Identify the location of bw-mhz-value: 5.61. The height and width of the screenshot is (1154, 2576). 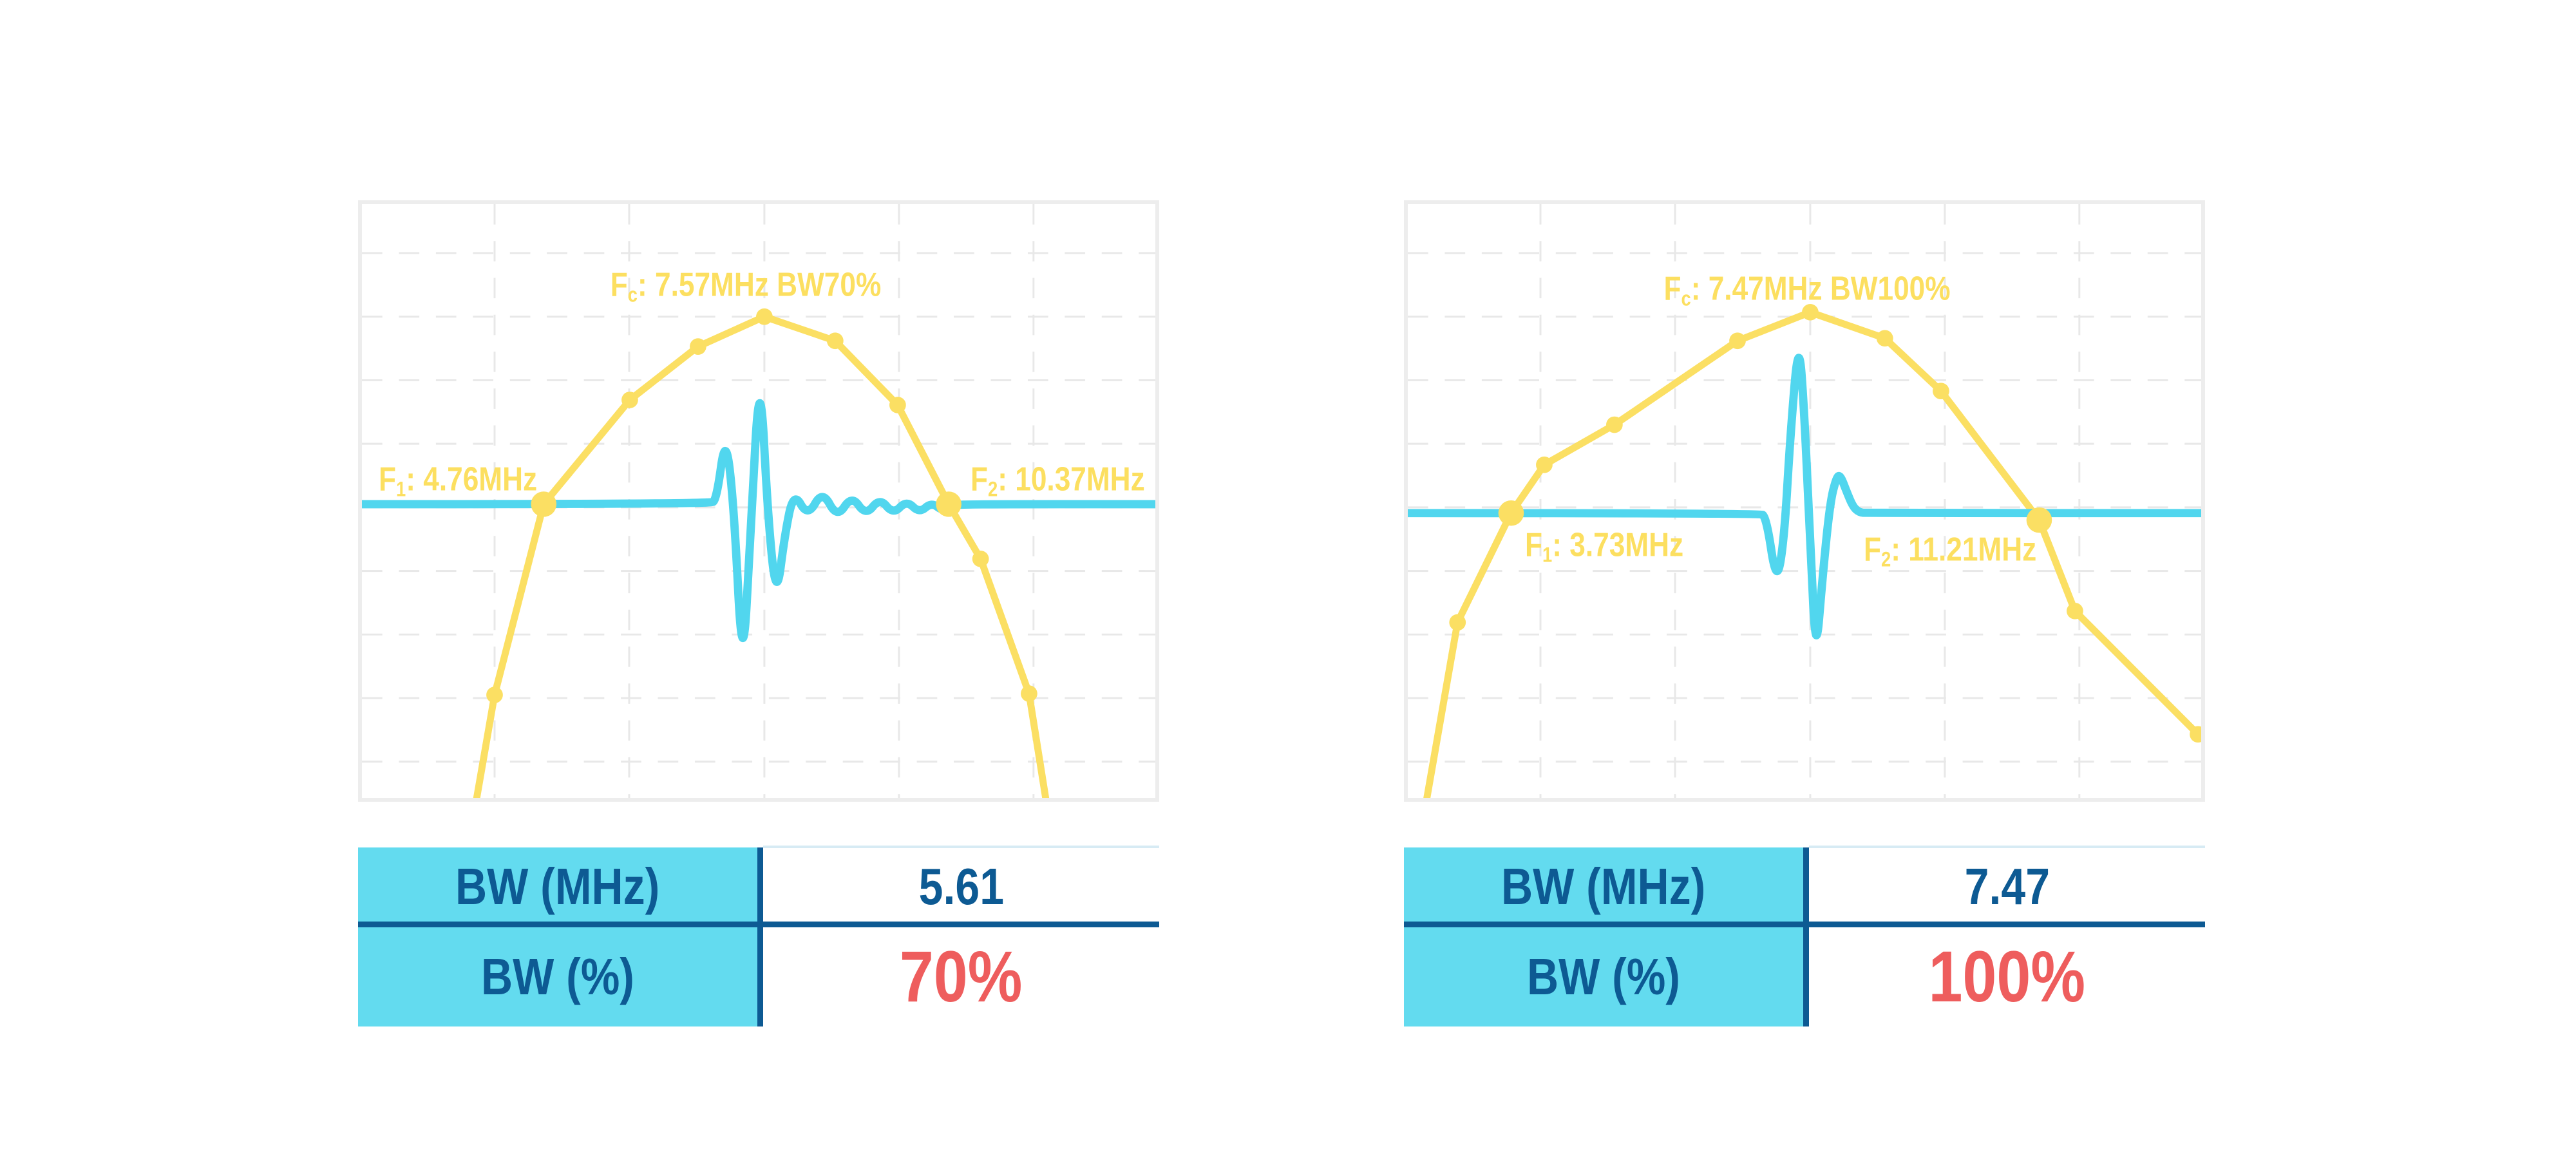
(961, 886).